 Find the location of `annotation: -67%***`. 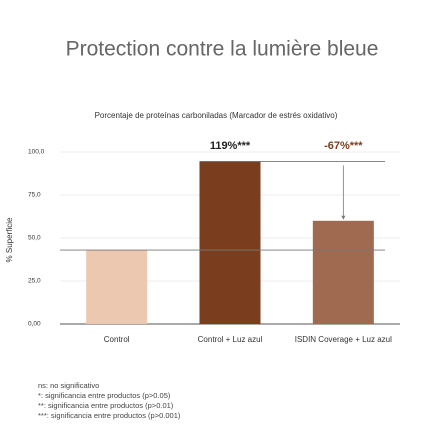

annotation: -67%*** is located at coordinates (343, 146).